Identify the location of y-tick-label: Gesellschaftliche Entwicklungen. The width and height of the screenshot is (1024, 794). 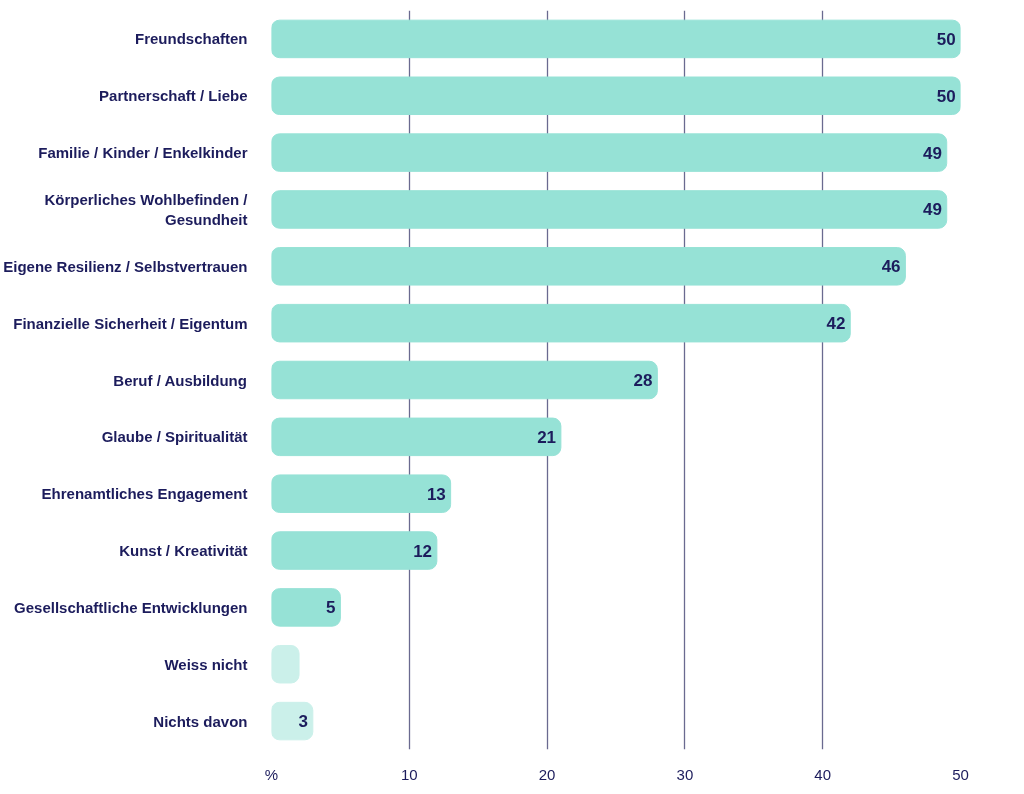
(131, 607).